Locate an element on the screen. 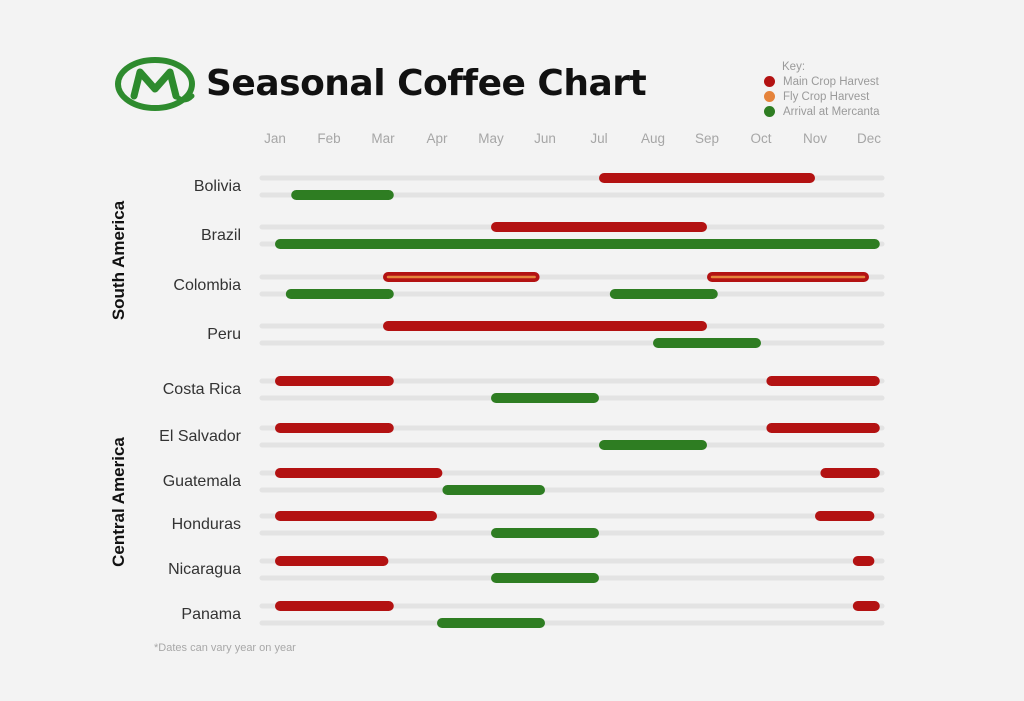  group-label-central-america: Central America is located at coordinates (118, 502).